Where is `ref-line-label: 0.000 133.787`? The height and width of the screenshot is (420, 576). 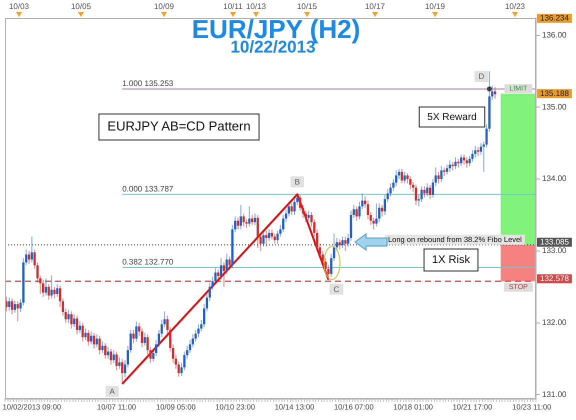
ref-line-label: 0.000 133.787 is located at coordinates (148, 189).